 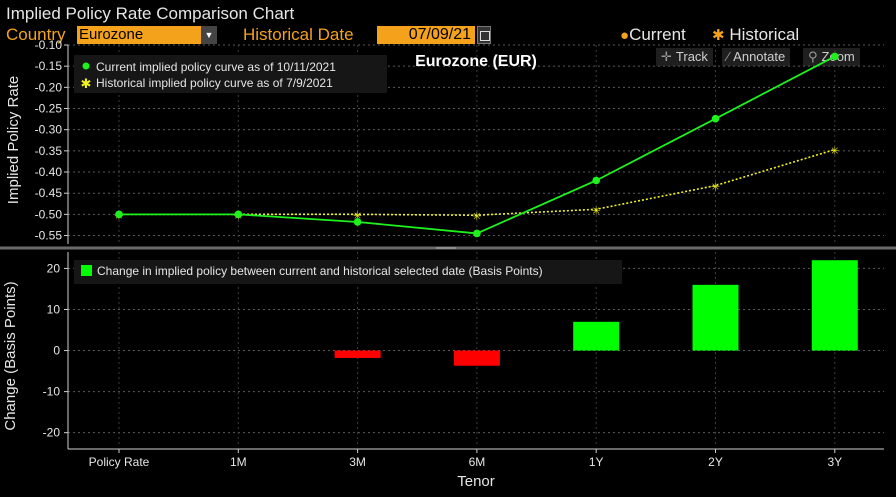 I want to click on chart-window-title: Implied Policy Rate Comparison Chart, so click(x=150, y=13).